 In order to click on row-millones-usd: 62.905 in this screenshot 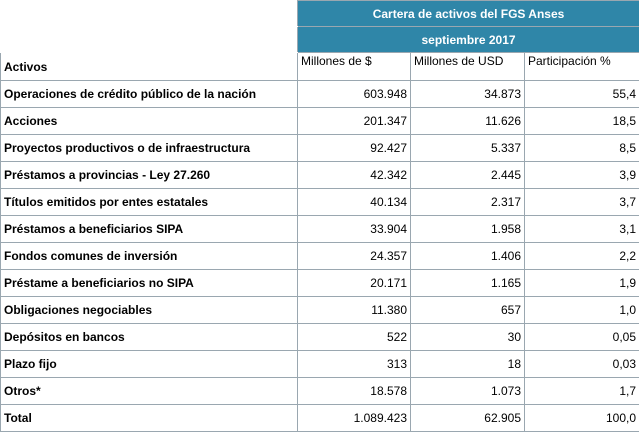, I will do `click(468, 418)`.